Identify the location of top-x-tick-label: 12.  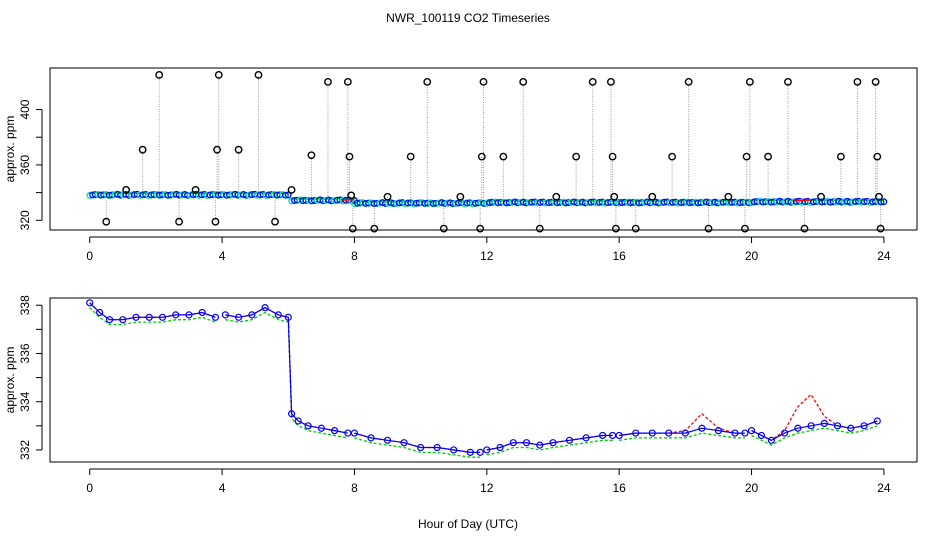
(487, 256).